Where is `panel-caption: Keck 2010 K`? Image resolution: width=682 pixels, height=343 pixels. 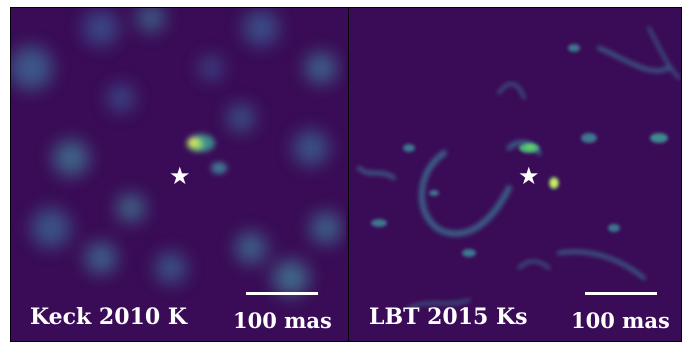
panel-caption: Keck 2010 K is located at coordinates (108, 317).